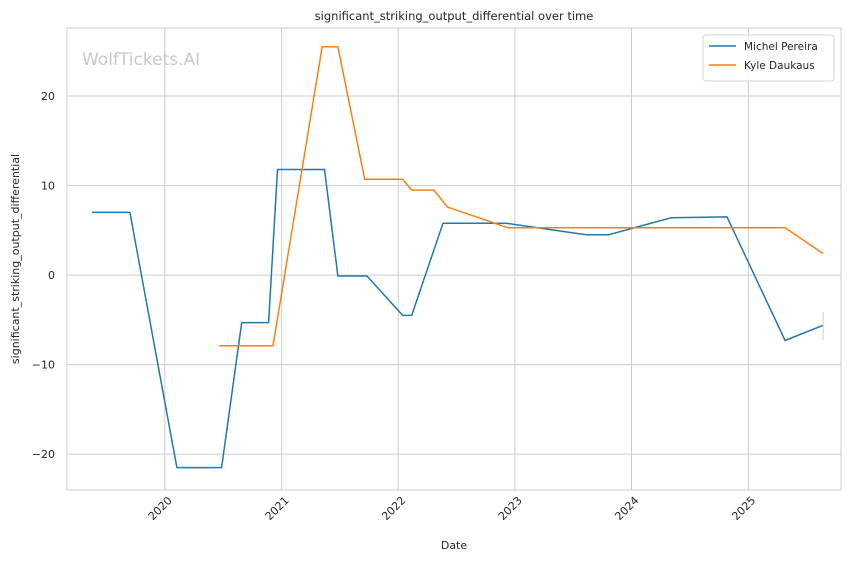 This screenshot has width=850, height=561. Describe the element at coordinates (43, 275) in the screenshot. I see `y-axis-ticks: −20 −10 0 10 20` at that location.